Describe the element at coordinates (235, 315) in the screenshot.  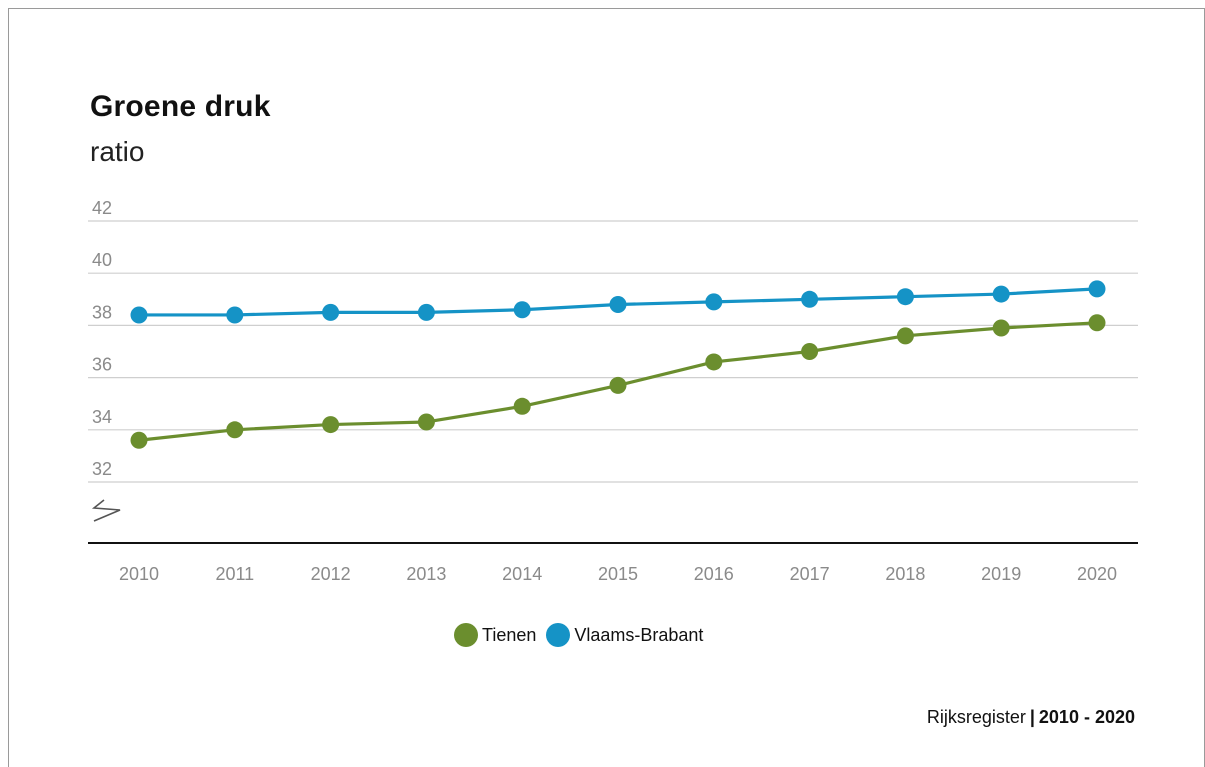
I see `point-vlaams-brabant-2011` at that location.